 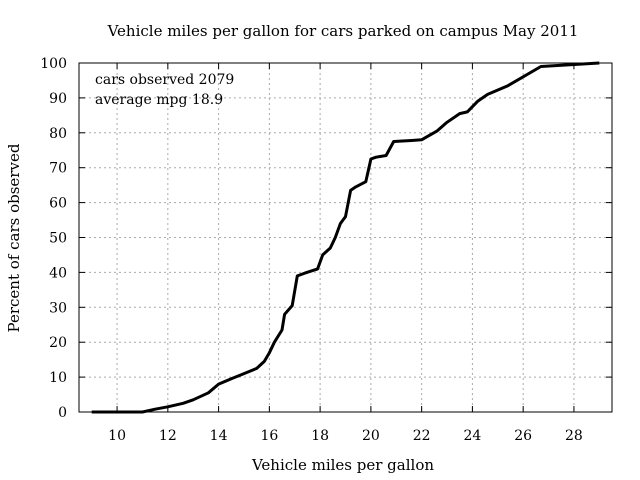 I want to click on x-tick-label: 10, so click(x=117, y=436).